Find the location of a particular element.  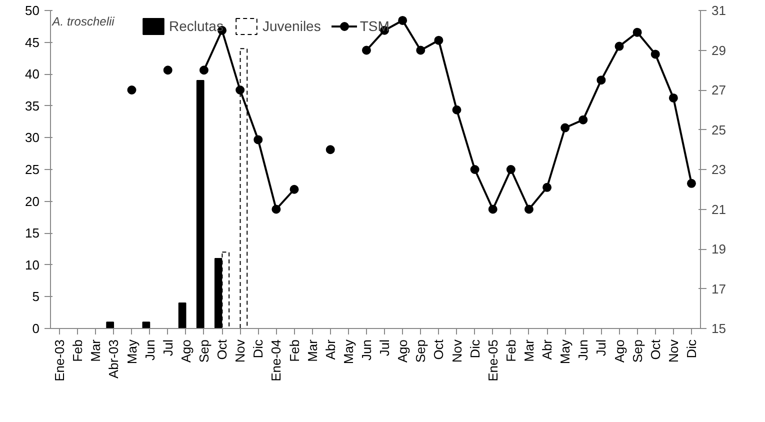

y-tick-label: 0 is located at coordinates (36, 328).